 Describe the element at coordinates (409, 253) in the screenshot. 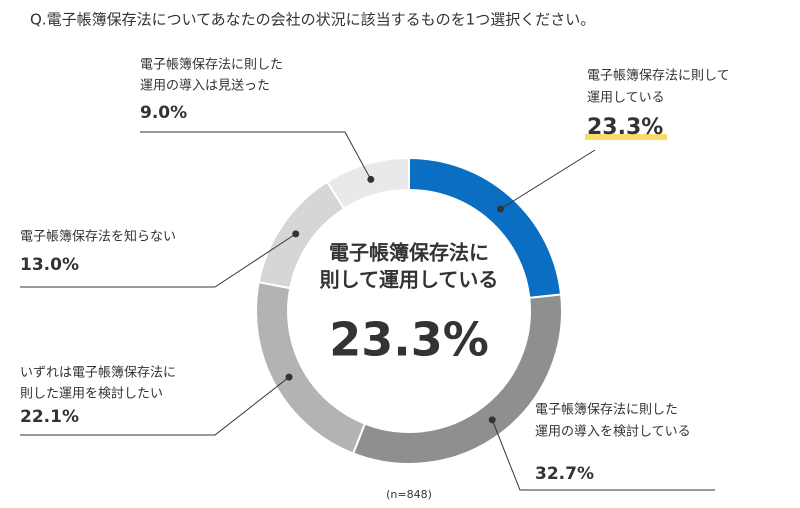

I see `center-label: 電子帳簿保存法に` at that location.